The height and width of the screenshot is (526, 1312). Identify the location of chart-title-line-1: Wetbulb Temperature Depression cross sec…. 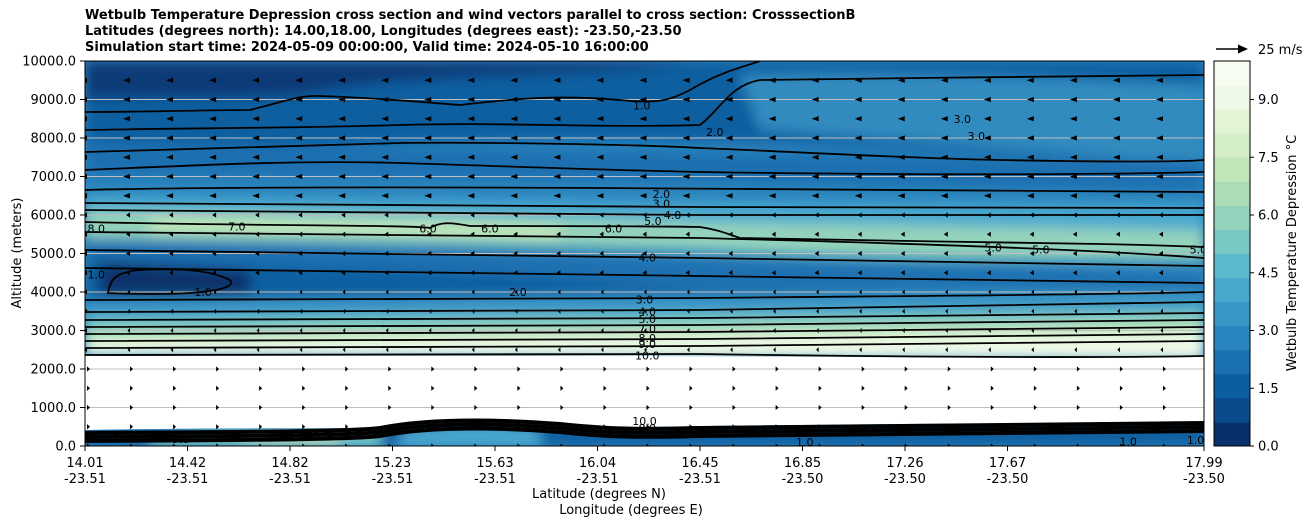
(470, 15).